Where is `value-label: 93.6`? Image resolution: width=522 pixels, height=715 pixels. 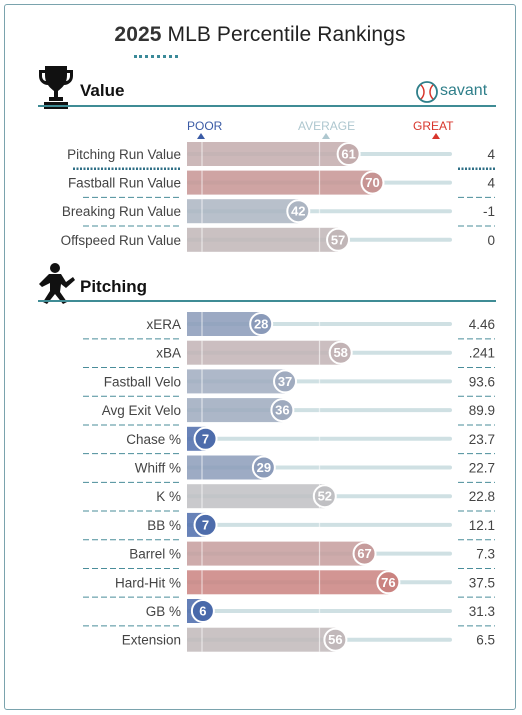 value-label: 93.6 is located at coordinates (482, 381).